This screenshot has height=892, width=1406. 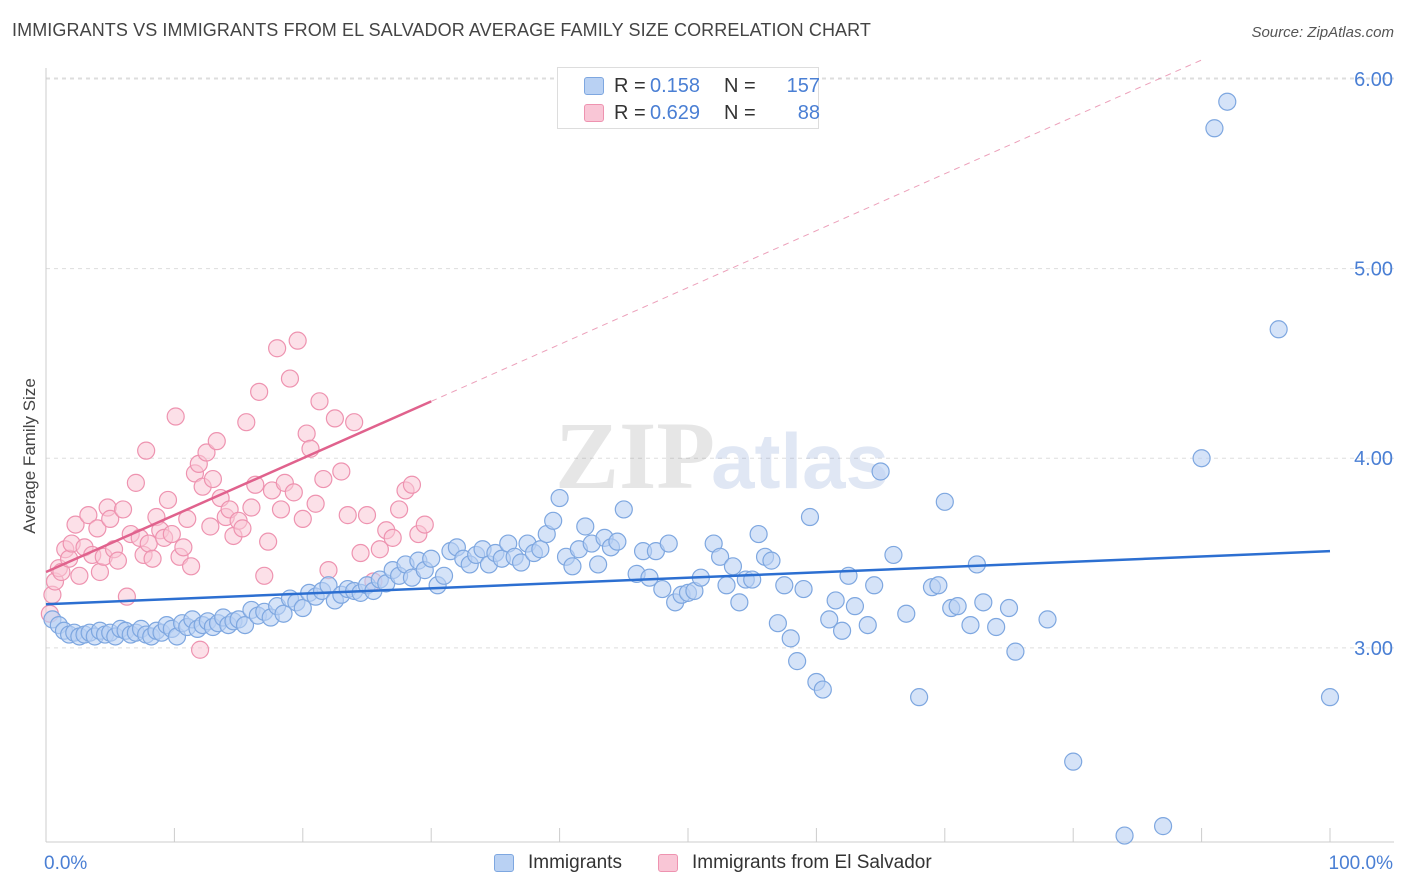 What do you see at coordinates (594, 86) in the screenshot?
I see `swatch-immigrants` at bounding box center [594, 86].